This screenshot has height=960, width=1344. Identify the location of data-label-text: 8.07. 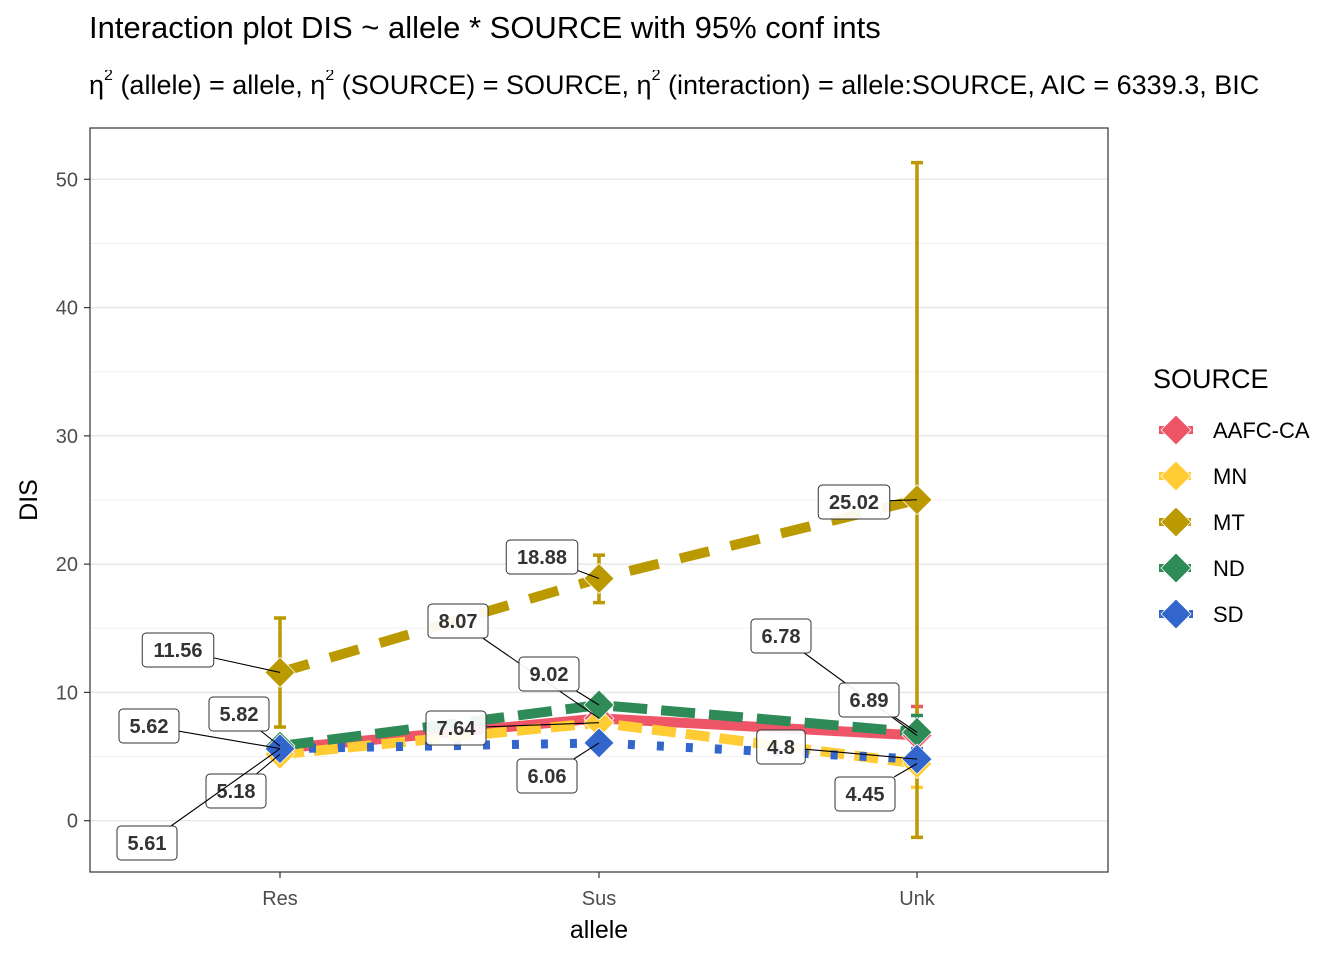
(458, 622).